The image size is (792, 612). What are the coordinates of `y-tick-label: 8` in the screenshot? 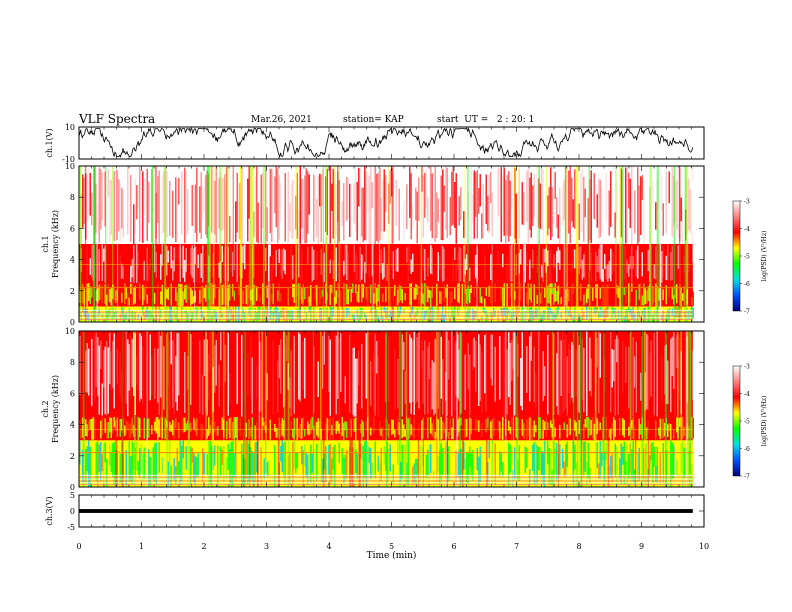 It's located at (72, 197).